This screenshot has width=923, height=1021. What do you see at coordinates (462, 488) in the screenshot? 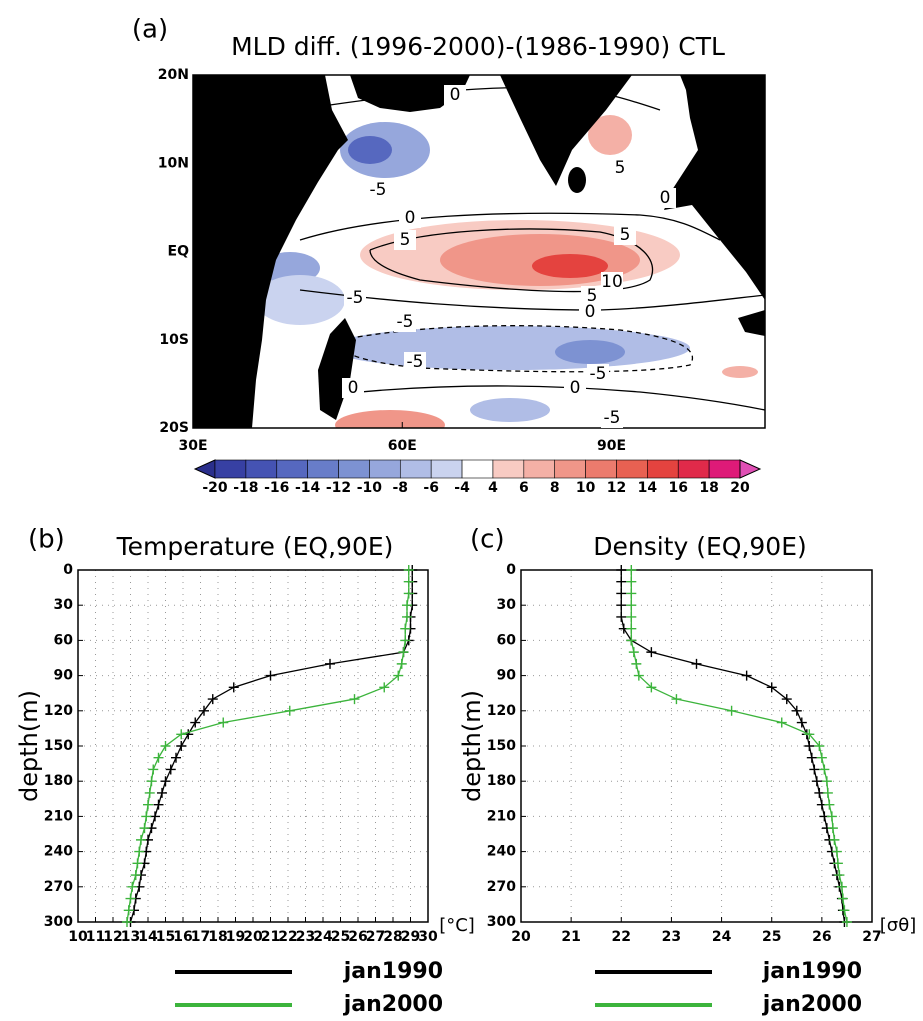
I see `colorbar-label: -4` at bounding box center [462, 488].